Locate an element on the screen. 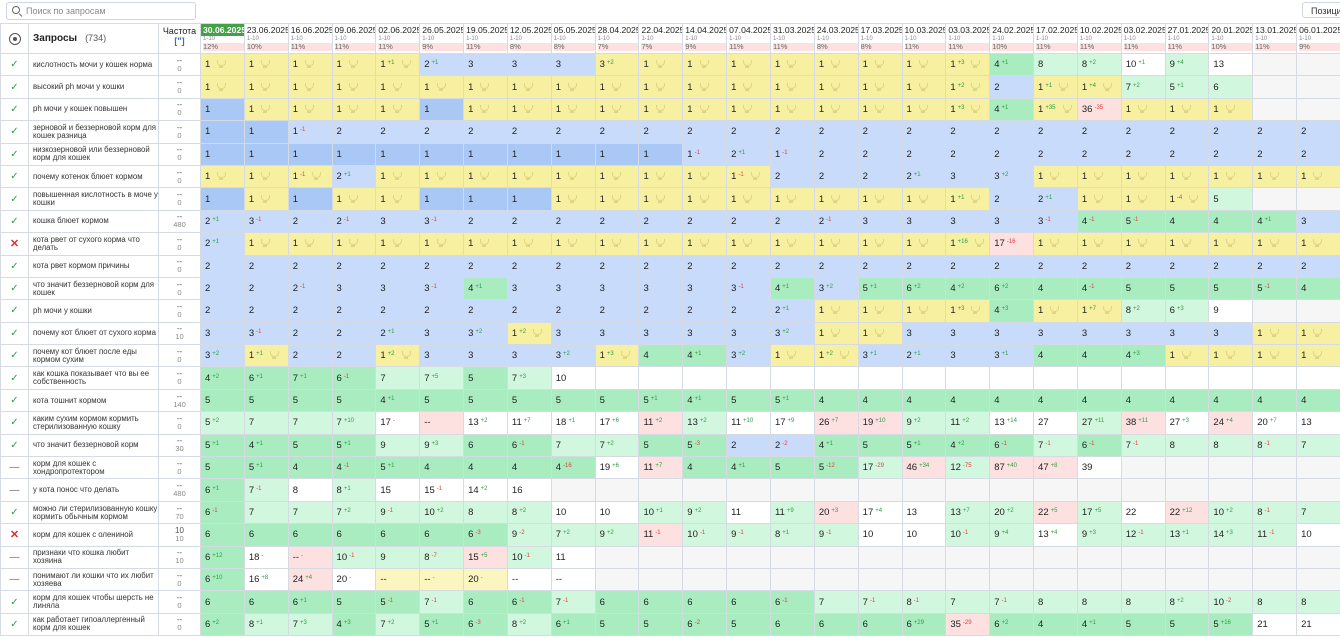  queries-header: Запросы (734) is located at coordinates (93, 38).